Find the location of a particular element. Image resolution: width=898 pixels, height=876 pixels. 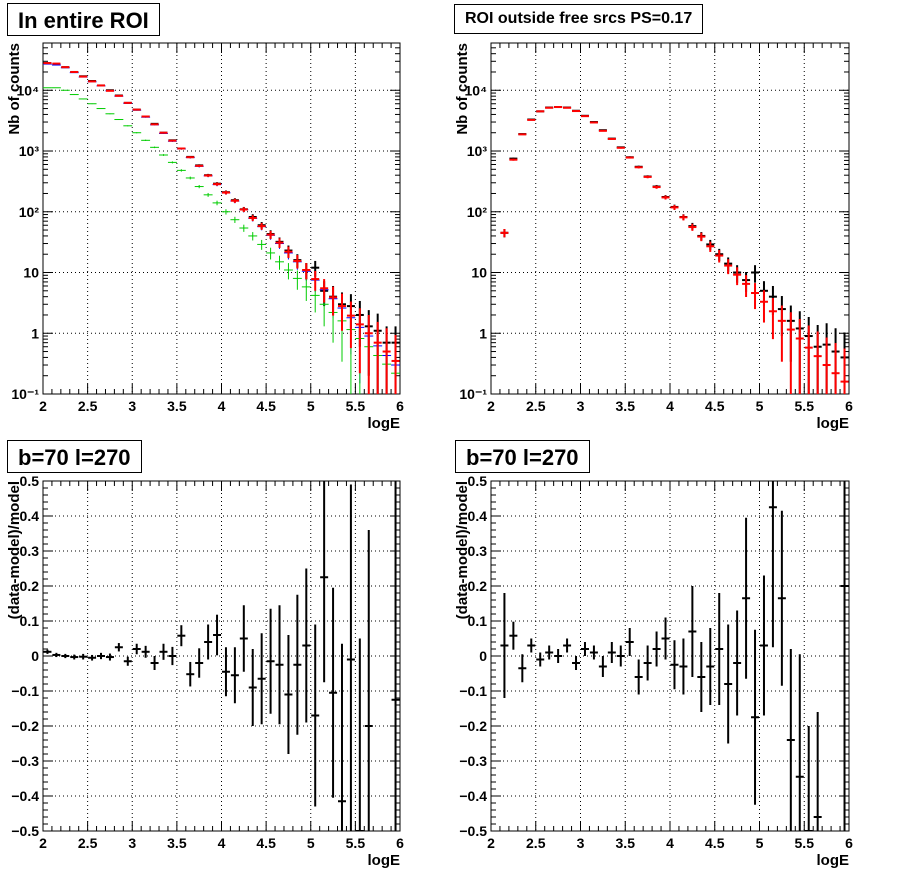

y-tick-label: −0.3 is located at coordinates (25, 761).